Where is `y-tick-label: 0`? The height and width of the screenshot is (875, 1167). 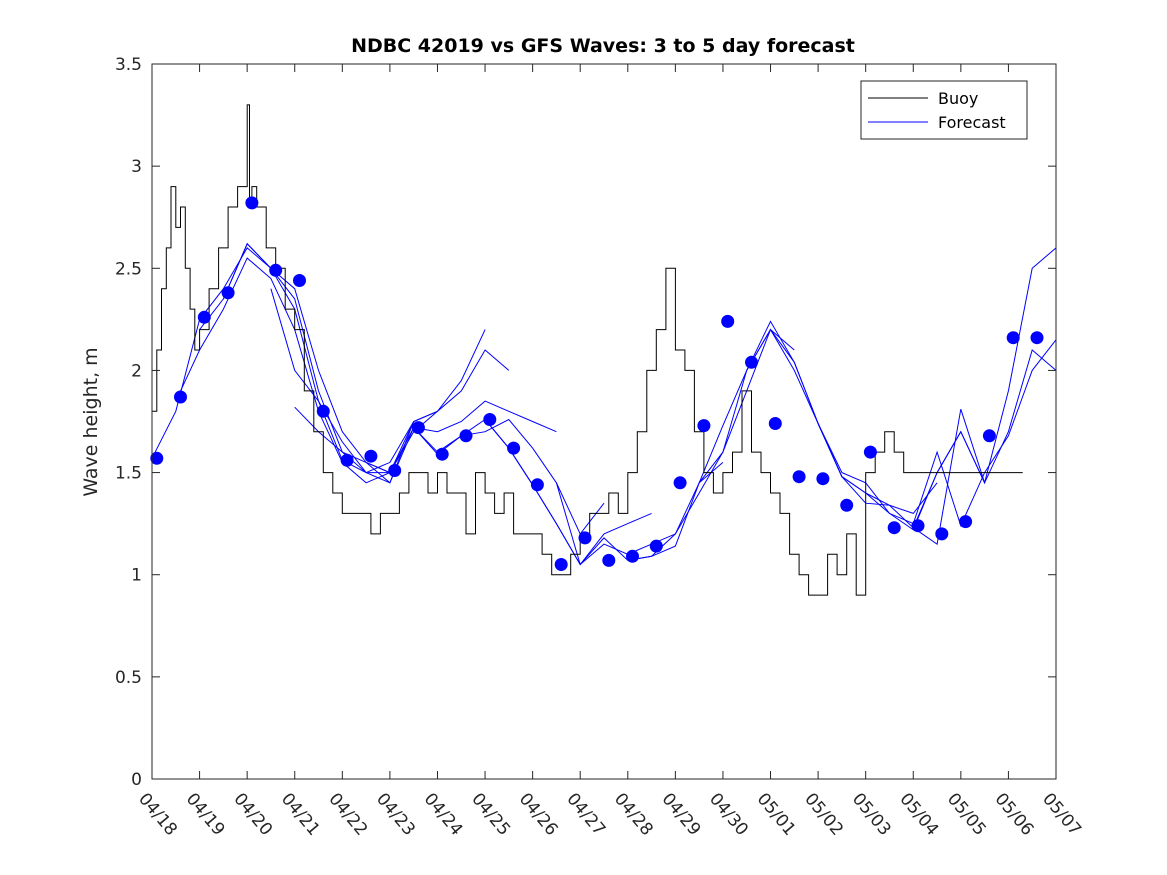
y-tick-label: 0 is located at coordinates (136, 780).